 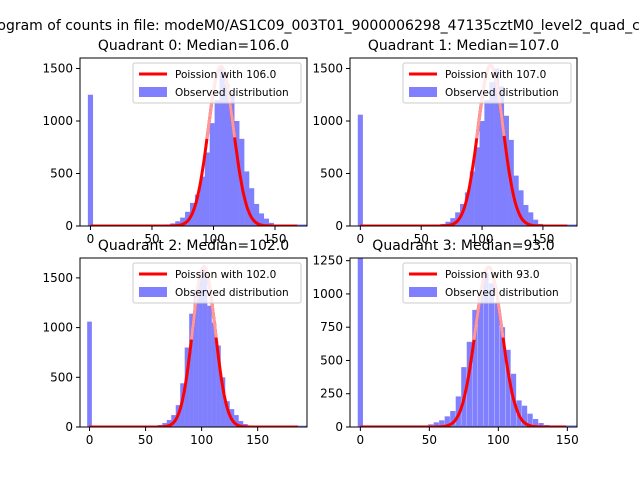 What do you see at coordinates (492, 275) in the screenshot?
I see `legend-entry-poisson: Poission with 93.0` at bounding box center [492, 275].